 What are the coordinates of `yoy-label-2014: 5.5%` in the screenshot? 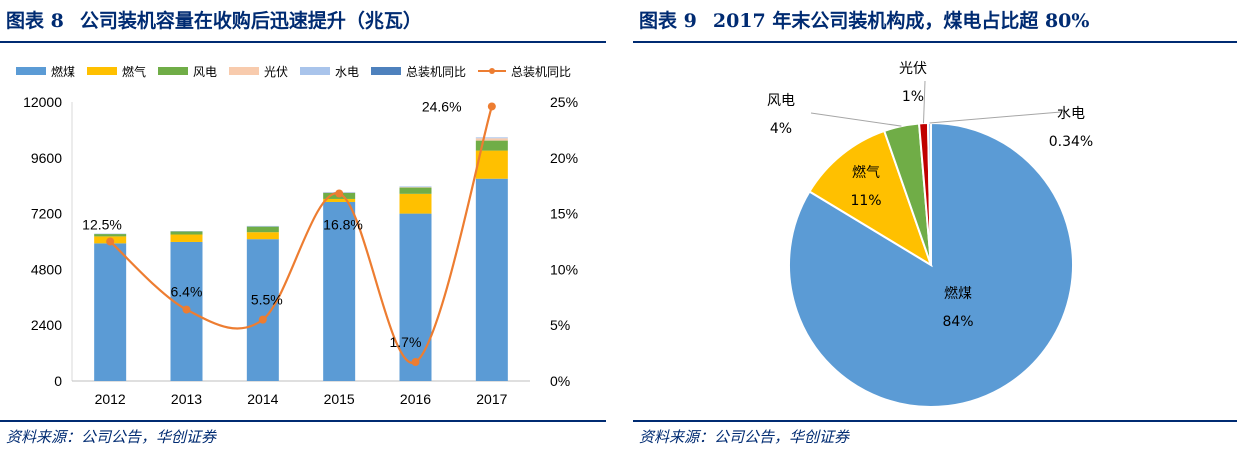 It's located at (267, 300).